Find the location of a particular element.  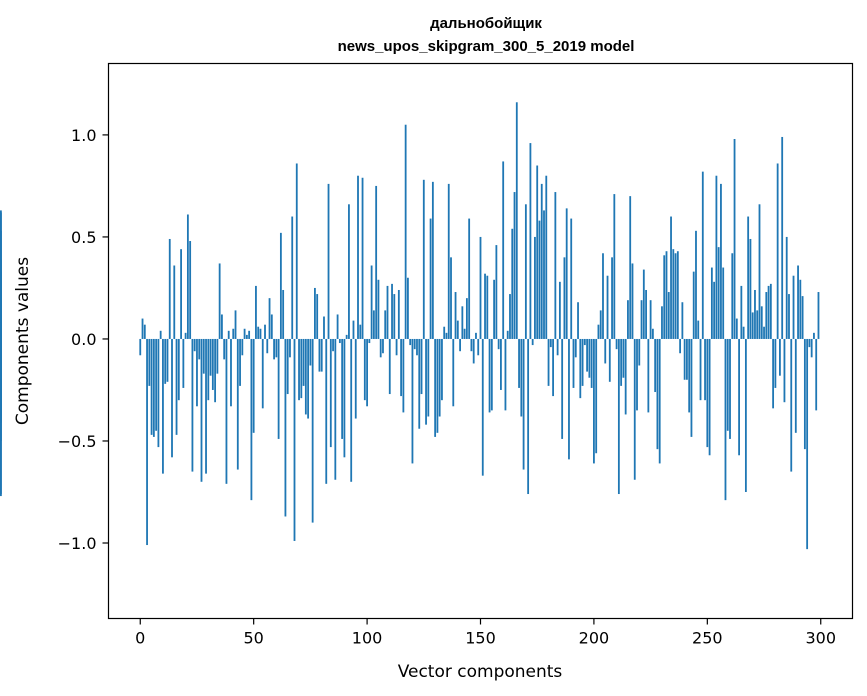

x-axis-label: Vector components is located at coordinates (480, 672).